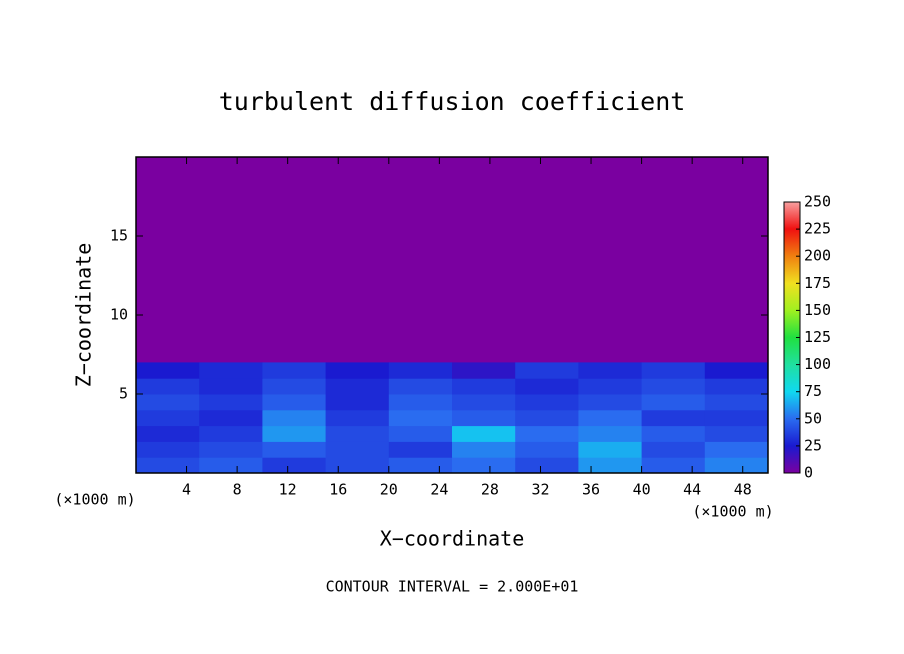 The height and width of the screenshot is (654, 904). I want to click on x-tick-label: 32, so click(540, 490).